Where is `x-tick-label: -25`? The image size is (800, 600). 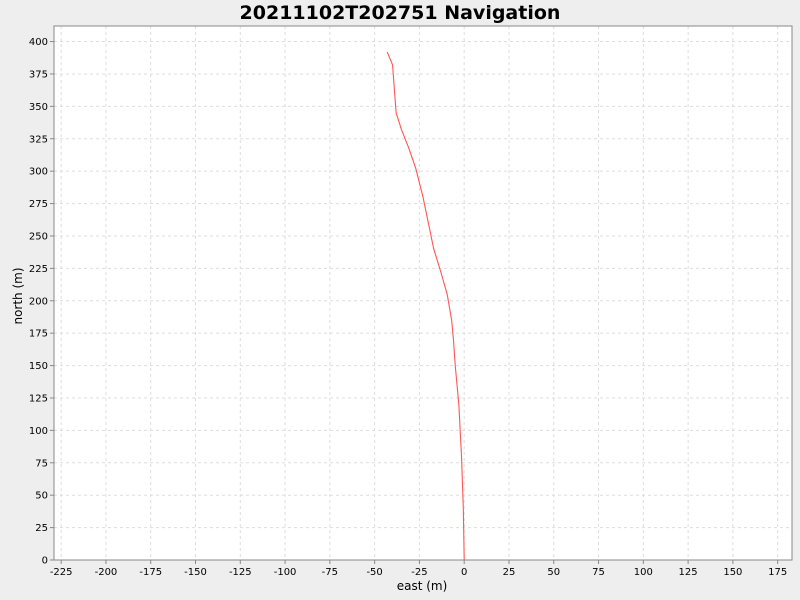
x-tick-label: -25 is located at coordinates (419, 572).